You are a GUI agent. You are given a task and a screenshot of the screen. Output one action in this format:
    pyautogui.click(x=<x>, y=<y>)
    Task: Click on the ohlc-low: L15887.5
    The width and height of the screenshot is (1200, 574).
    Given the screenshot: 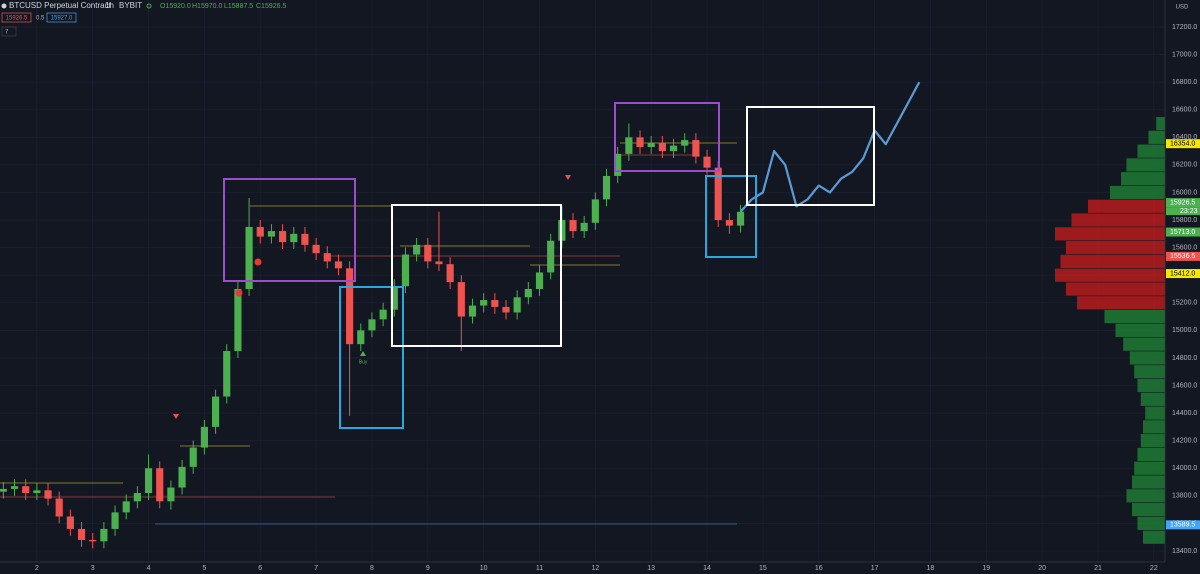 What is the action you would take?
    pyautogui.click(x=238, y=6)
    